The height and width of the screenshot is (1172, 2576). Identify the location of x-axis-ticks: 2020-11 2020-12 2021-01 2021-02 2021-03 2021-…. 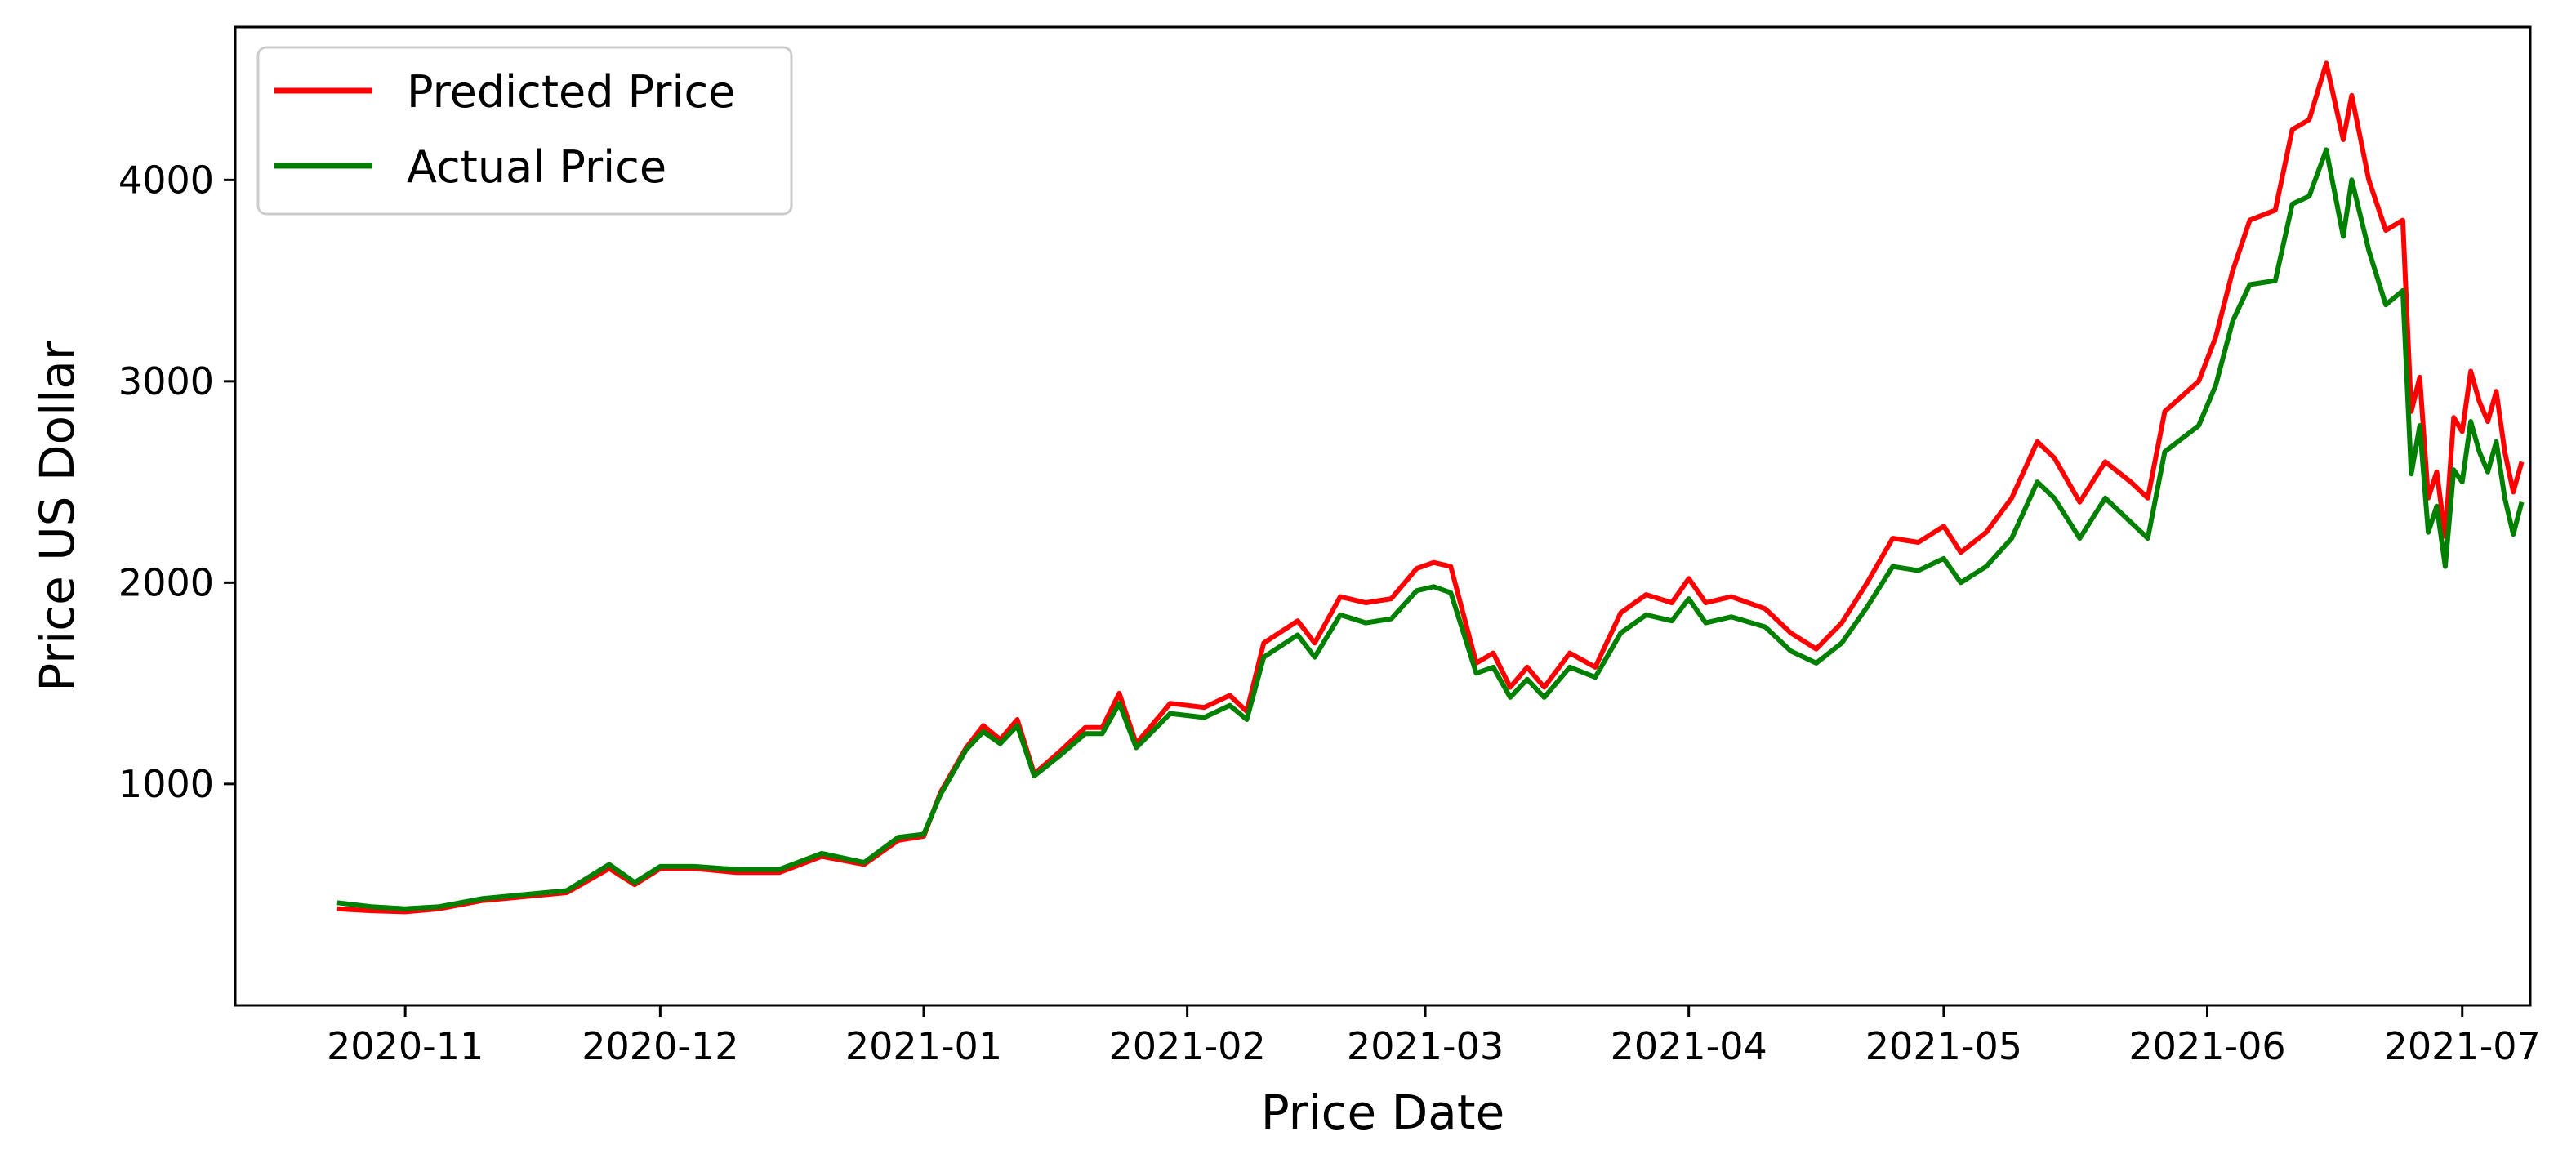
(1434, 1036).